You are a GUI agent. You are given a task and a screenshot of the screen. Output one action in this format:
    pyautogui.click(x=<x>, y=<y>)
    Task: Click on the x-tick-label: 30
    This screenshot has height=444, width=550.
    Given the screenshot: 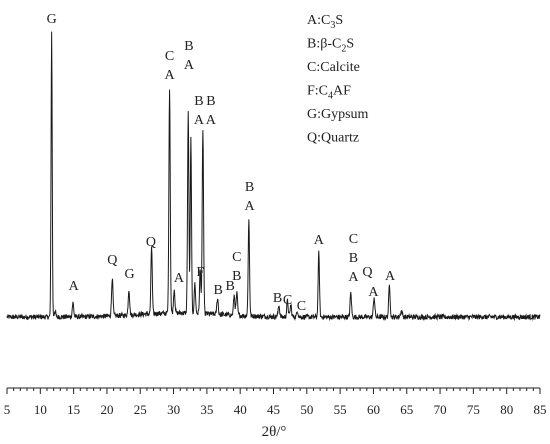 What is the action you would take?
    pyautogui.click(x=173, y=409)
    